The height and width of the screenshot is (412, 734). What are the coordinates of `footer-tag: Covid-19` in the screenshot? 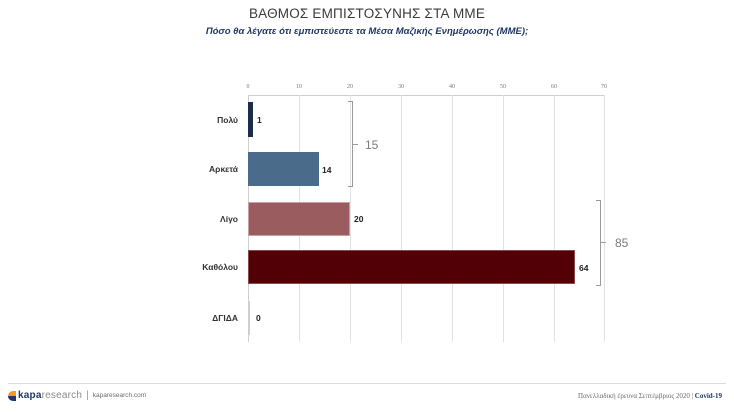 It's located at (708, 396).